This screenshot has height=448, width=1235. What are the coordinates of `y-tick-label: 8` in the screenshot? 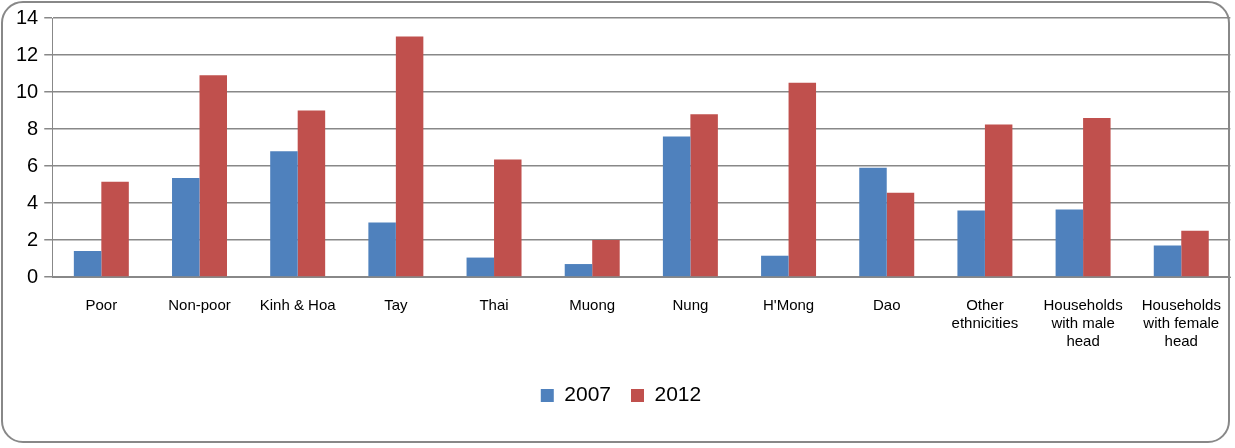 It's located at (33, 127).